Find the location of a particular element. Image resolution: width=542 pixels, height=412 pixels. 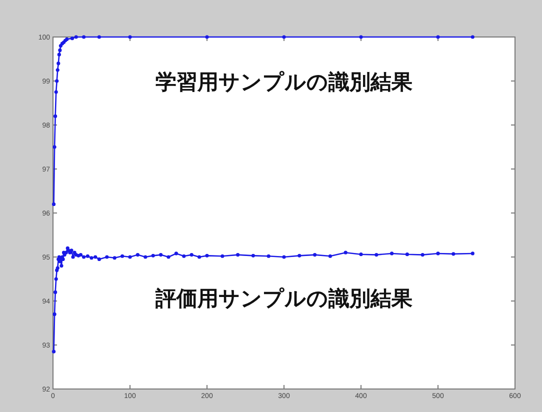

series-label: 学習用サンプルの識別結果 is located at coordinates (284, 82).